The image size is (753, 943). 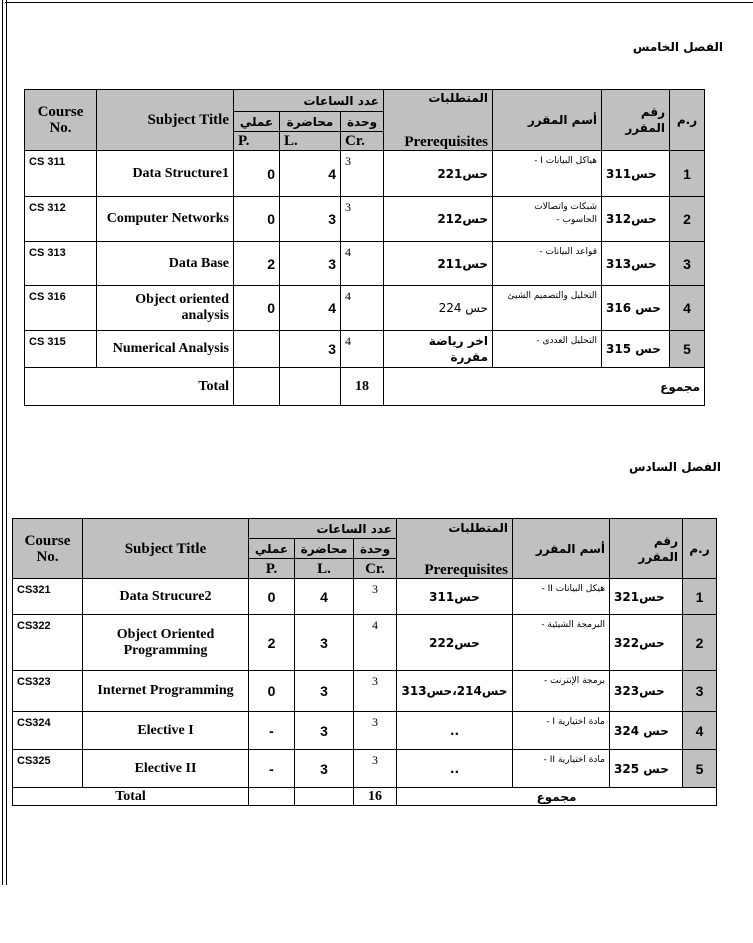 What do you see at coordinates (60, 349) in the screenshot?
I see `course-no: CS 315` at bounding box center [60, 349].